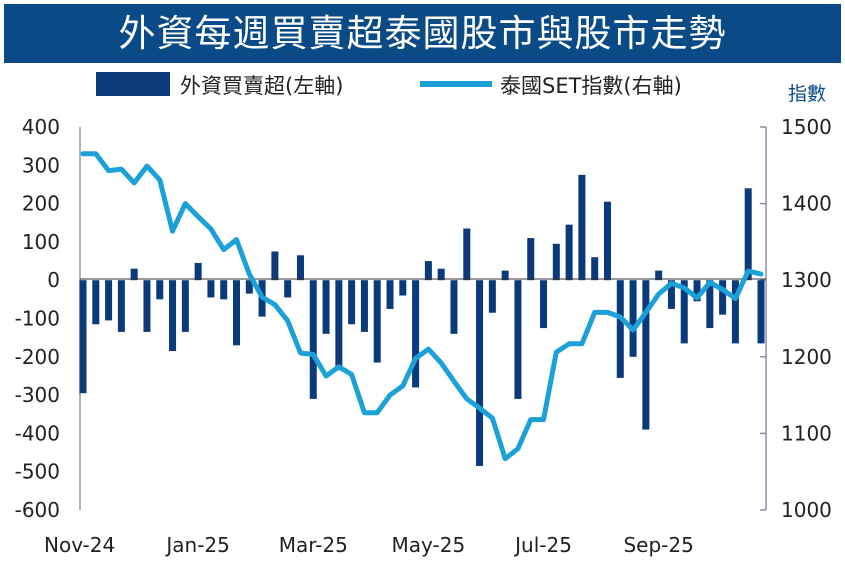 This screenshot has width=845, height=570. What do you see at coordinates (261, 86) in the screenshot?
I see `legend-bar-label: 外資買賣超(左軸)` at bounding box center [261, 86].